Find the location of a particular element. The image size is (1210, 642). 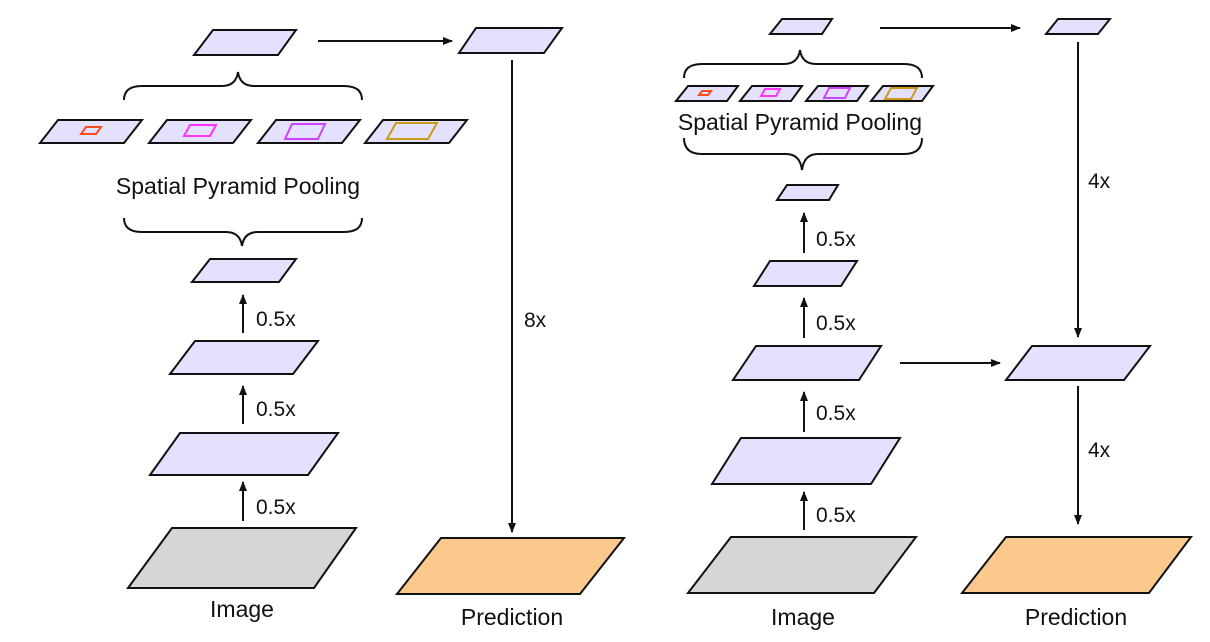

left-spp-label: Spatial Pyramid Pooling is located at coordinates (238, 186).